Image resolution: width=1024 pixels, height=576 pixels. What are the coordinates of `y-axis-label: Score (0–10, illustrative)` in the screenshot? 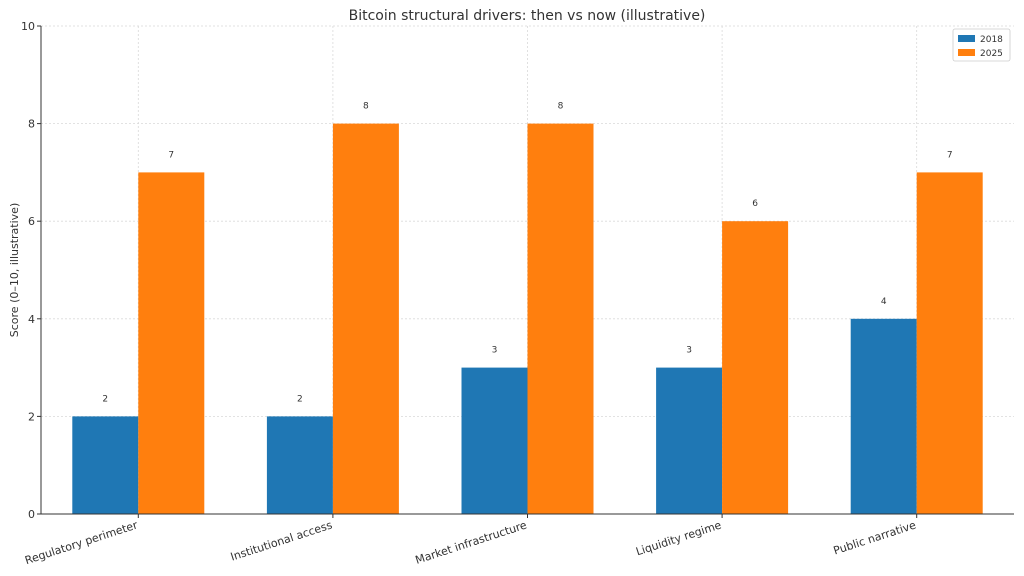 It's located at (14, 270).